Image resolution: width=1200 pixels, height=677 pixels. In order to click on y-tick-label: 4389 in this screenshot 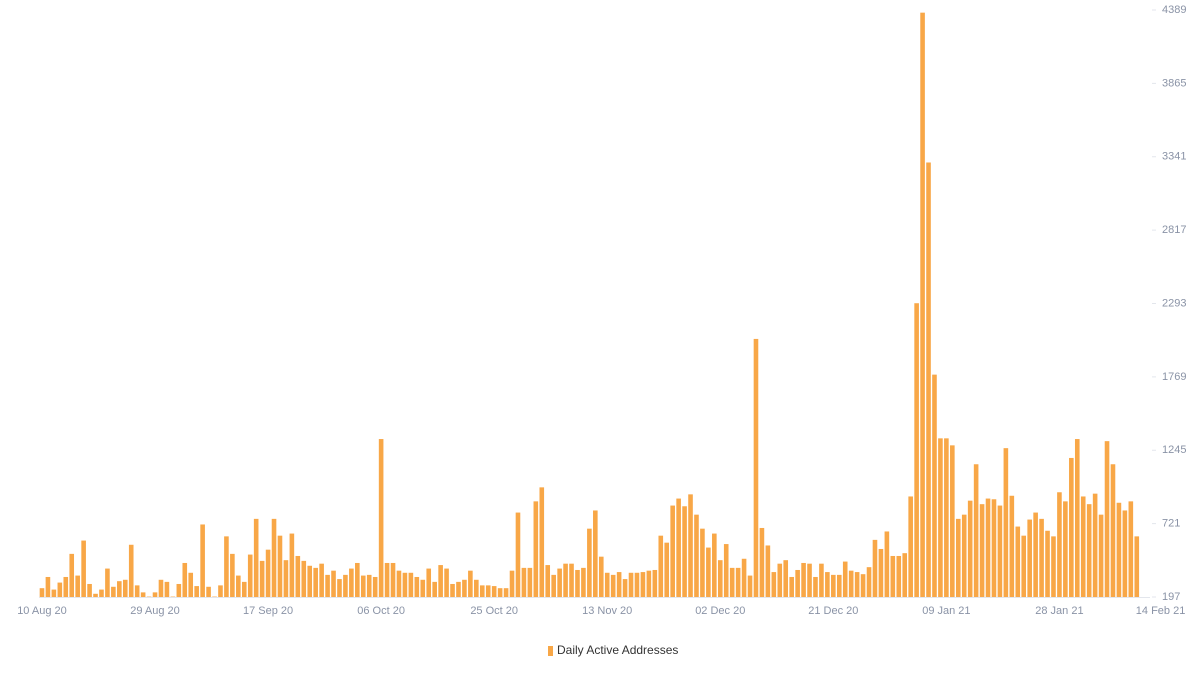, I will do `click(1174, 10)`.